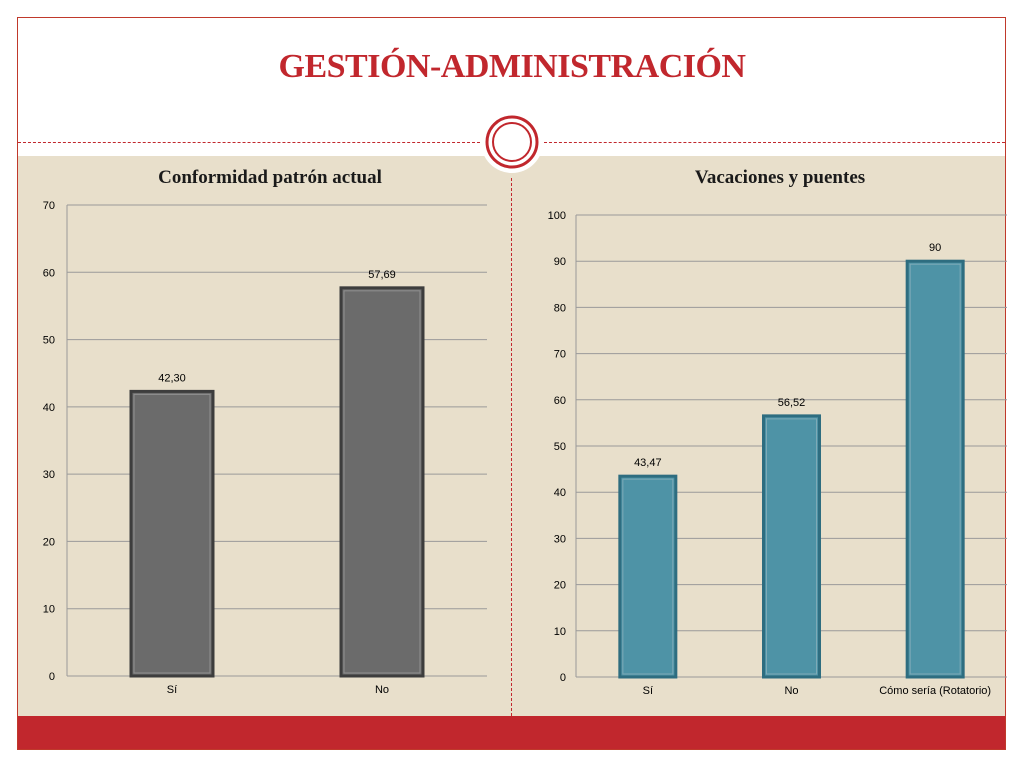 Image resolution: width=1024 pixels, height=768 pixels. I want to click on chart-2-data-label: 90, so click(935, 248).